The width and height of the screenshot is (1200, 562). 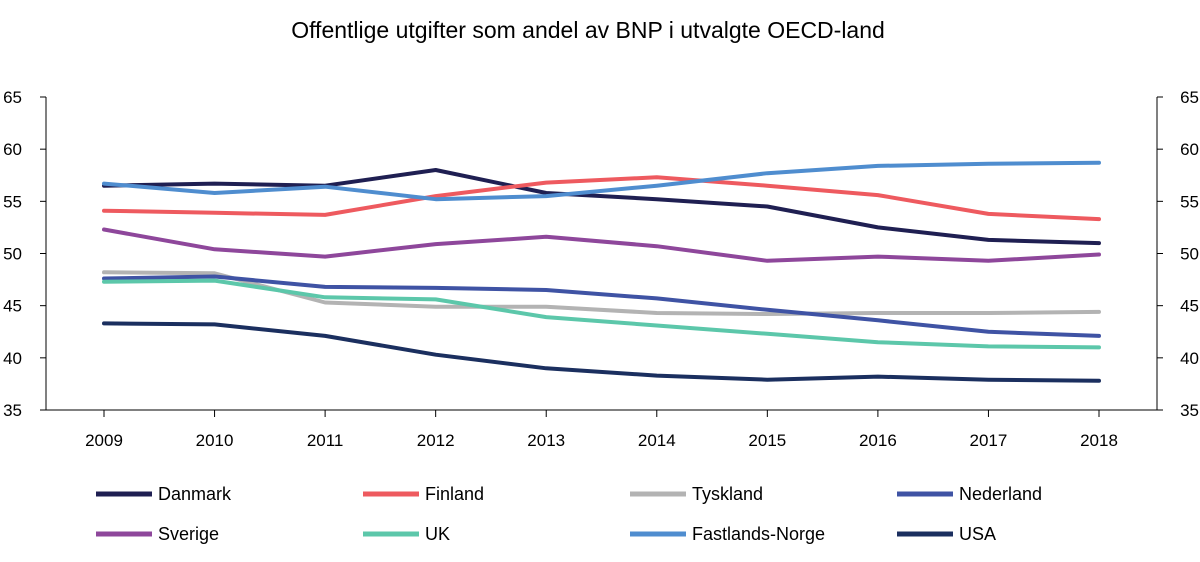 I want to click on y-tick-label-left: 60, so click(x=12, y=149).